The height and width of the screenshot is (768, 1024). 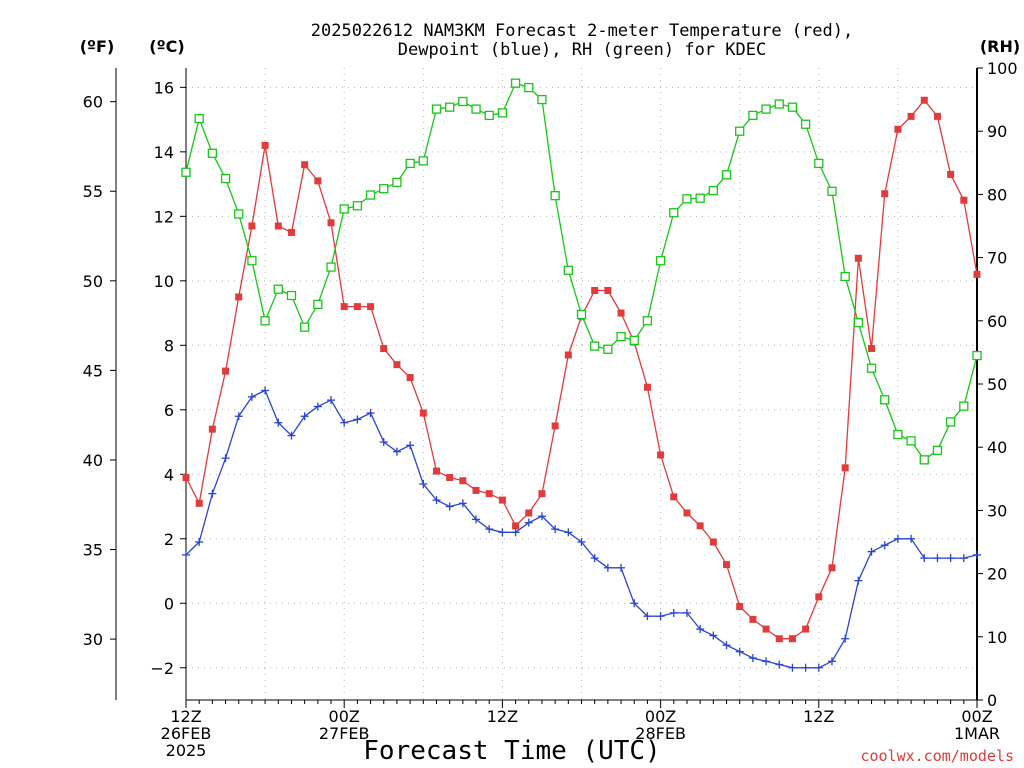 What do you see at coordinates (997, 447) in the screenshot?
I see `rh-tick-label: 40` at bounding box center [997, 447].